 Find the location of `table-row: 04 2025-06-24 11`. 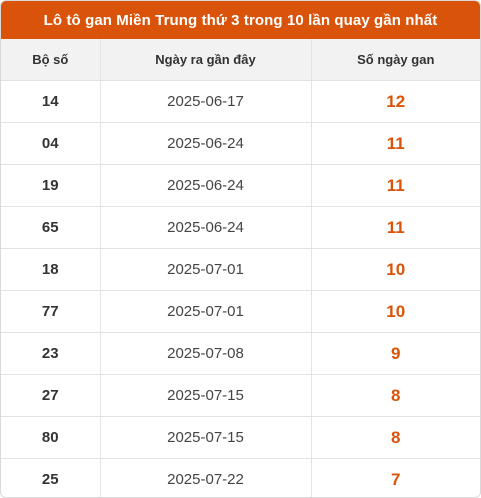

table-row: 04 2025-06-24 11 is located at coordinates (240, 143).